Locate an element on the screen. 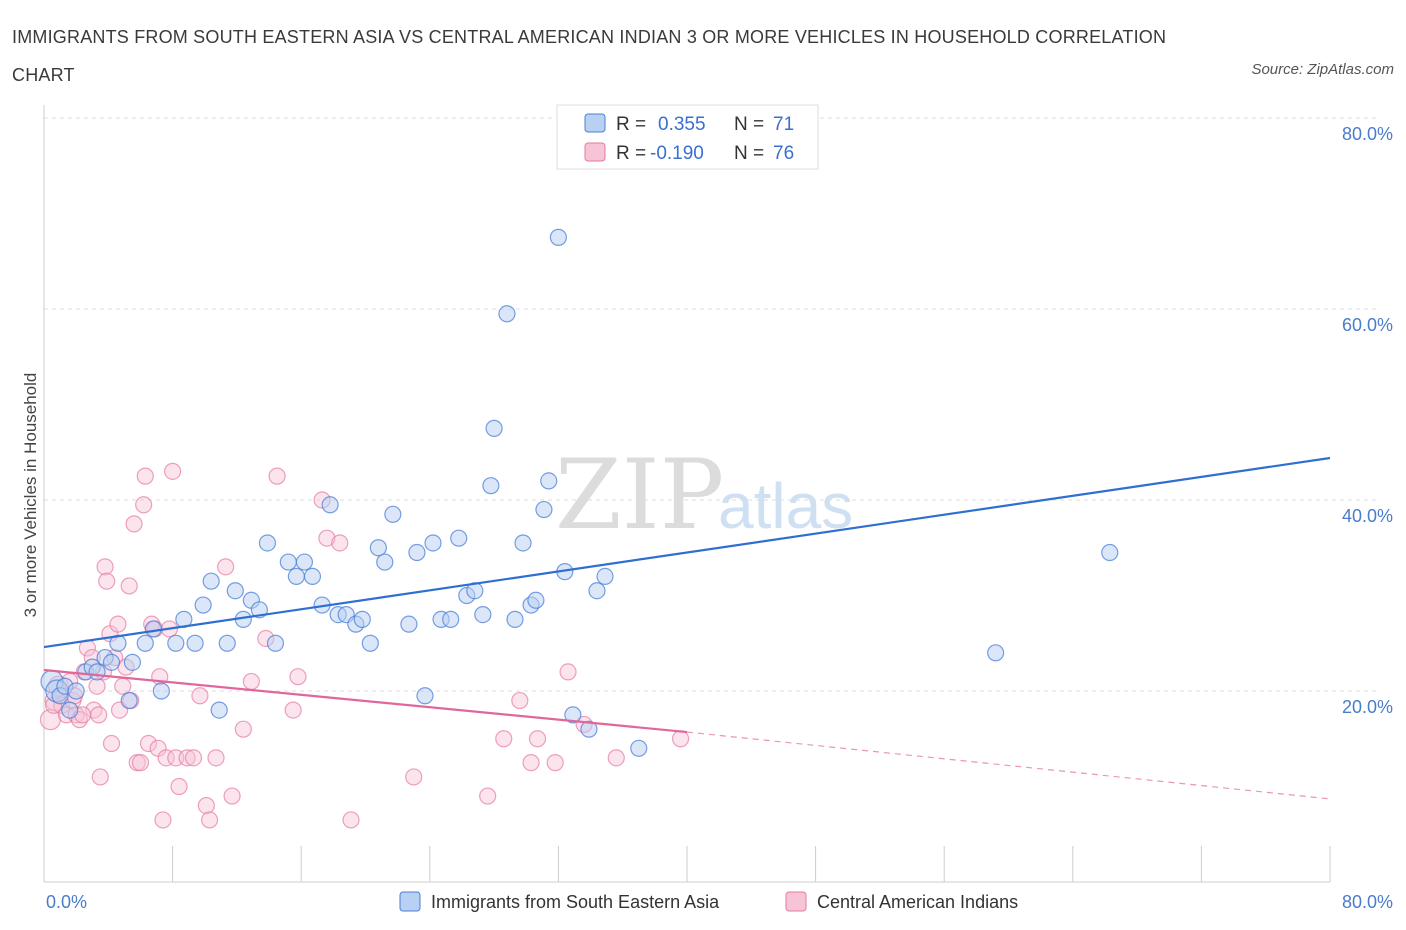 This screenshot has width=1406, height=930. y-axis-label: 3 or more Vehicles in Household is located at coordinates (30, 495).